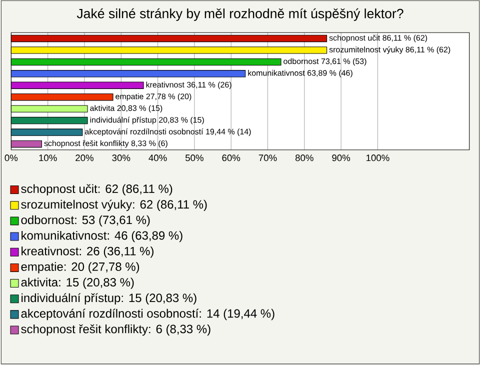 The image size is (480, 365). I want to click on text: komunikativnost: 46 (63,89 %), so click(102, 236).